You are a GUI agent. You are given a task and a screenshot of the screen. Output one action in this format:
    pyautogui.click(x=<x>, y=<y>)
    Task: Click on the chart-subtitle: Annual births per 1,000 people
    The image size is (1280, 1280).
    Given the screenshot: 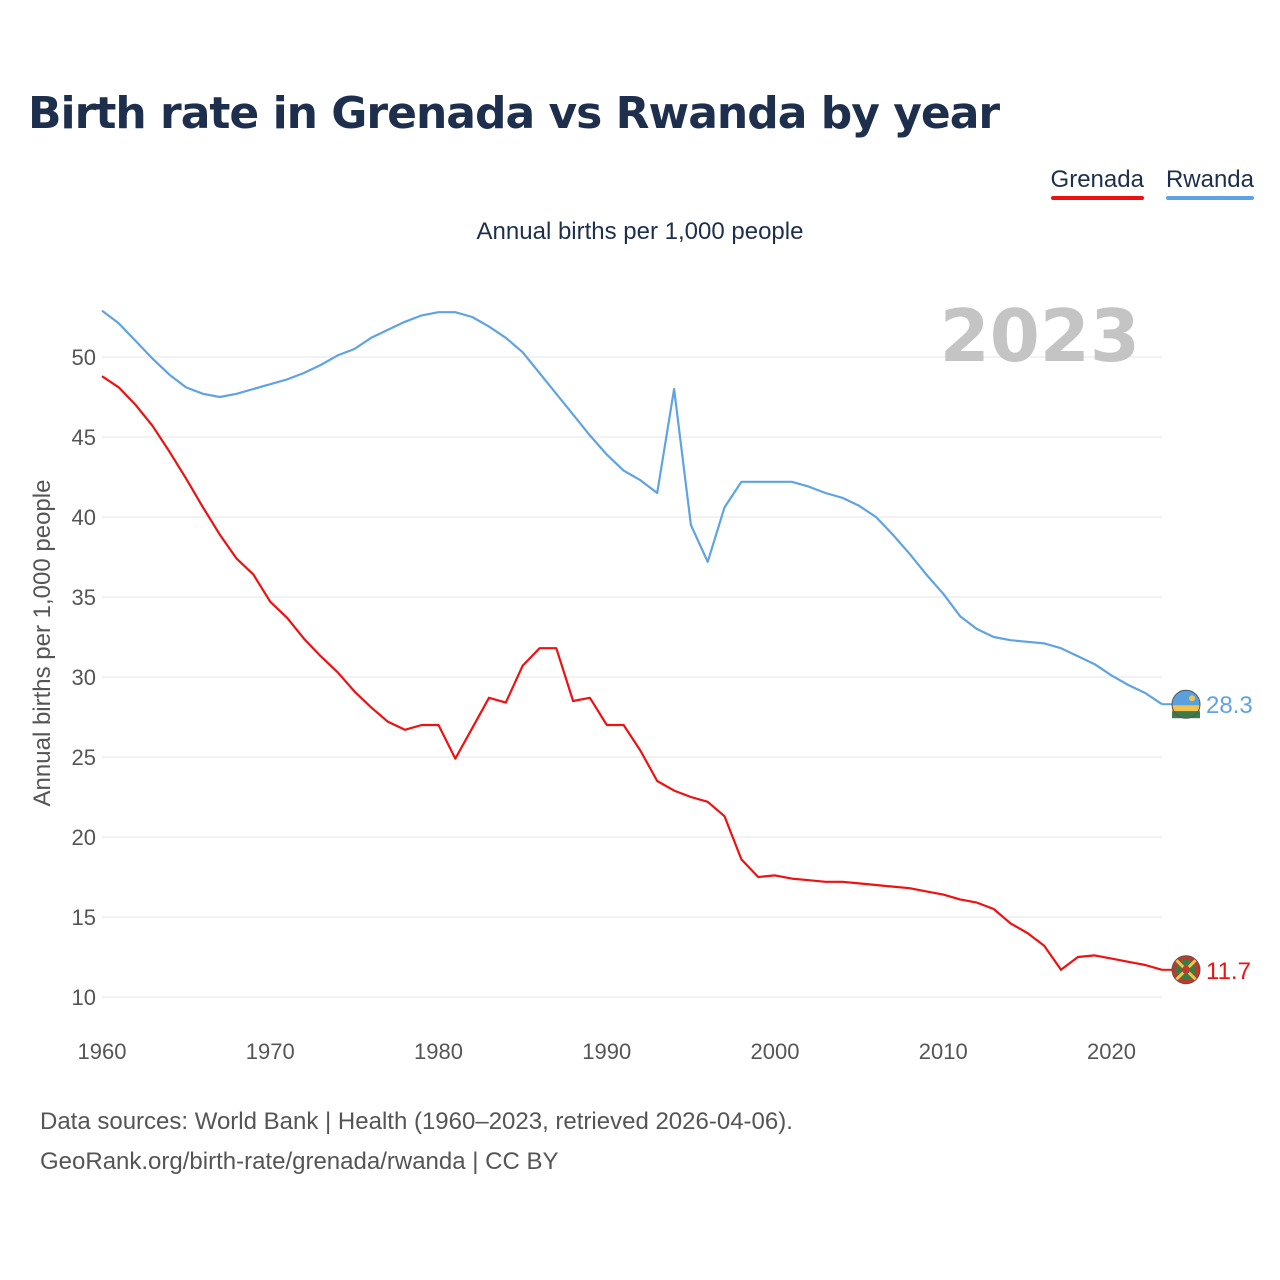 What is the action you would take?
    pyautogui.click(x=640, y=231)
    